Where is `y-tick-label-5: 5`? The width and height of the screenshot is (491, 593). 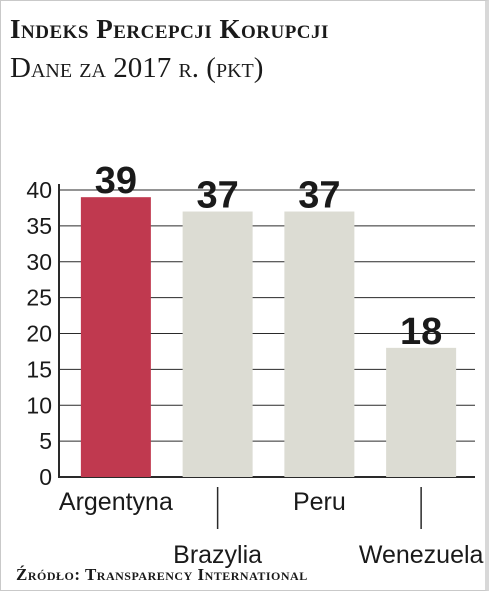
y-tick-label-5: 5 is located at coordinates (45, 441).